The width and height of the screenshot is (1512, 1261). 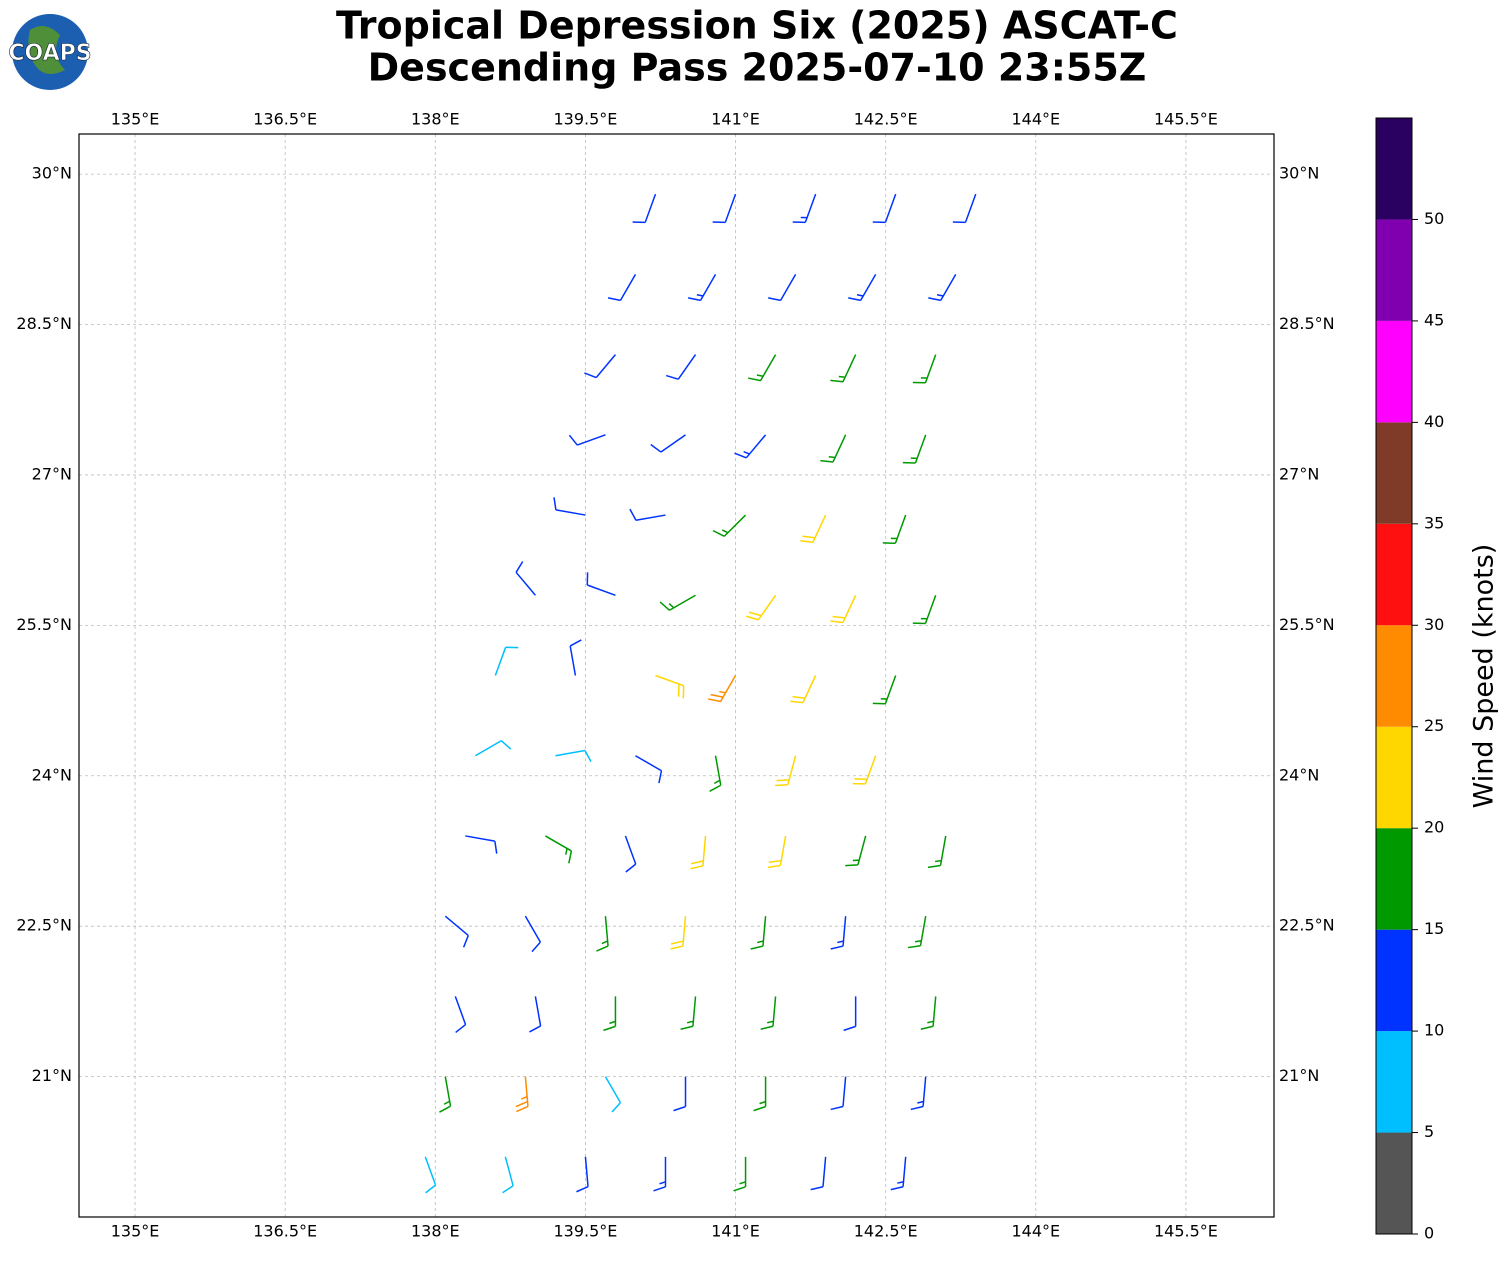 What do you see at coordinates (1434, 421) in the screenshot?
I see `colorbar-tick-label: 40` at bounding box center [1434, 421].